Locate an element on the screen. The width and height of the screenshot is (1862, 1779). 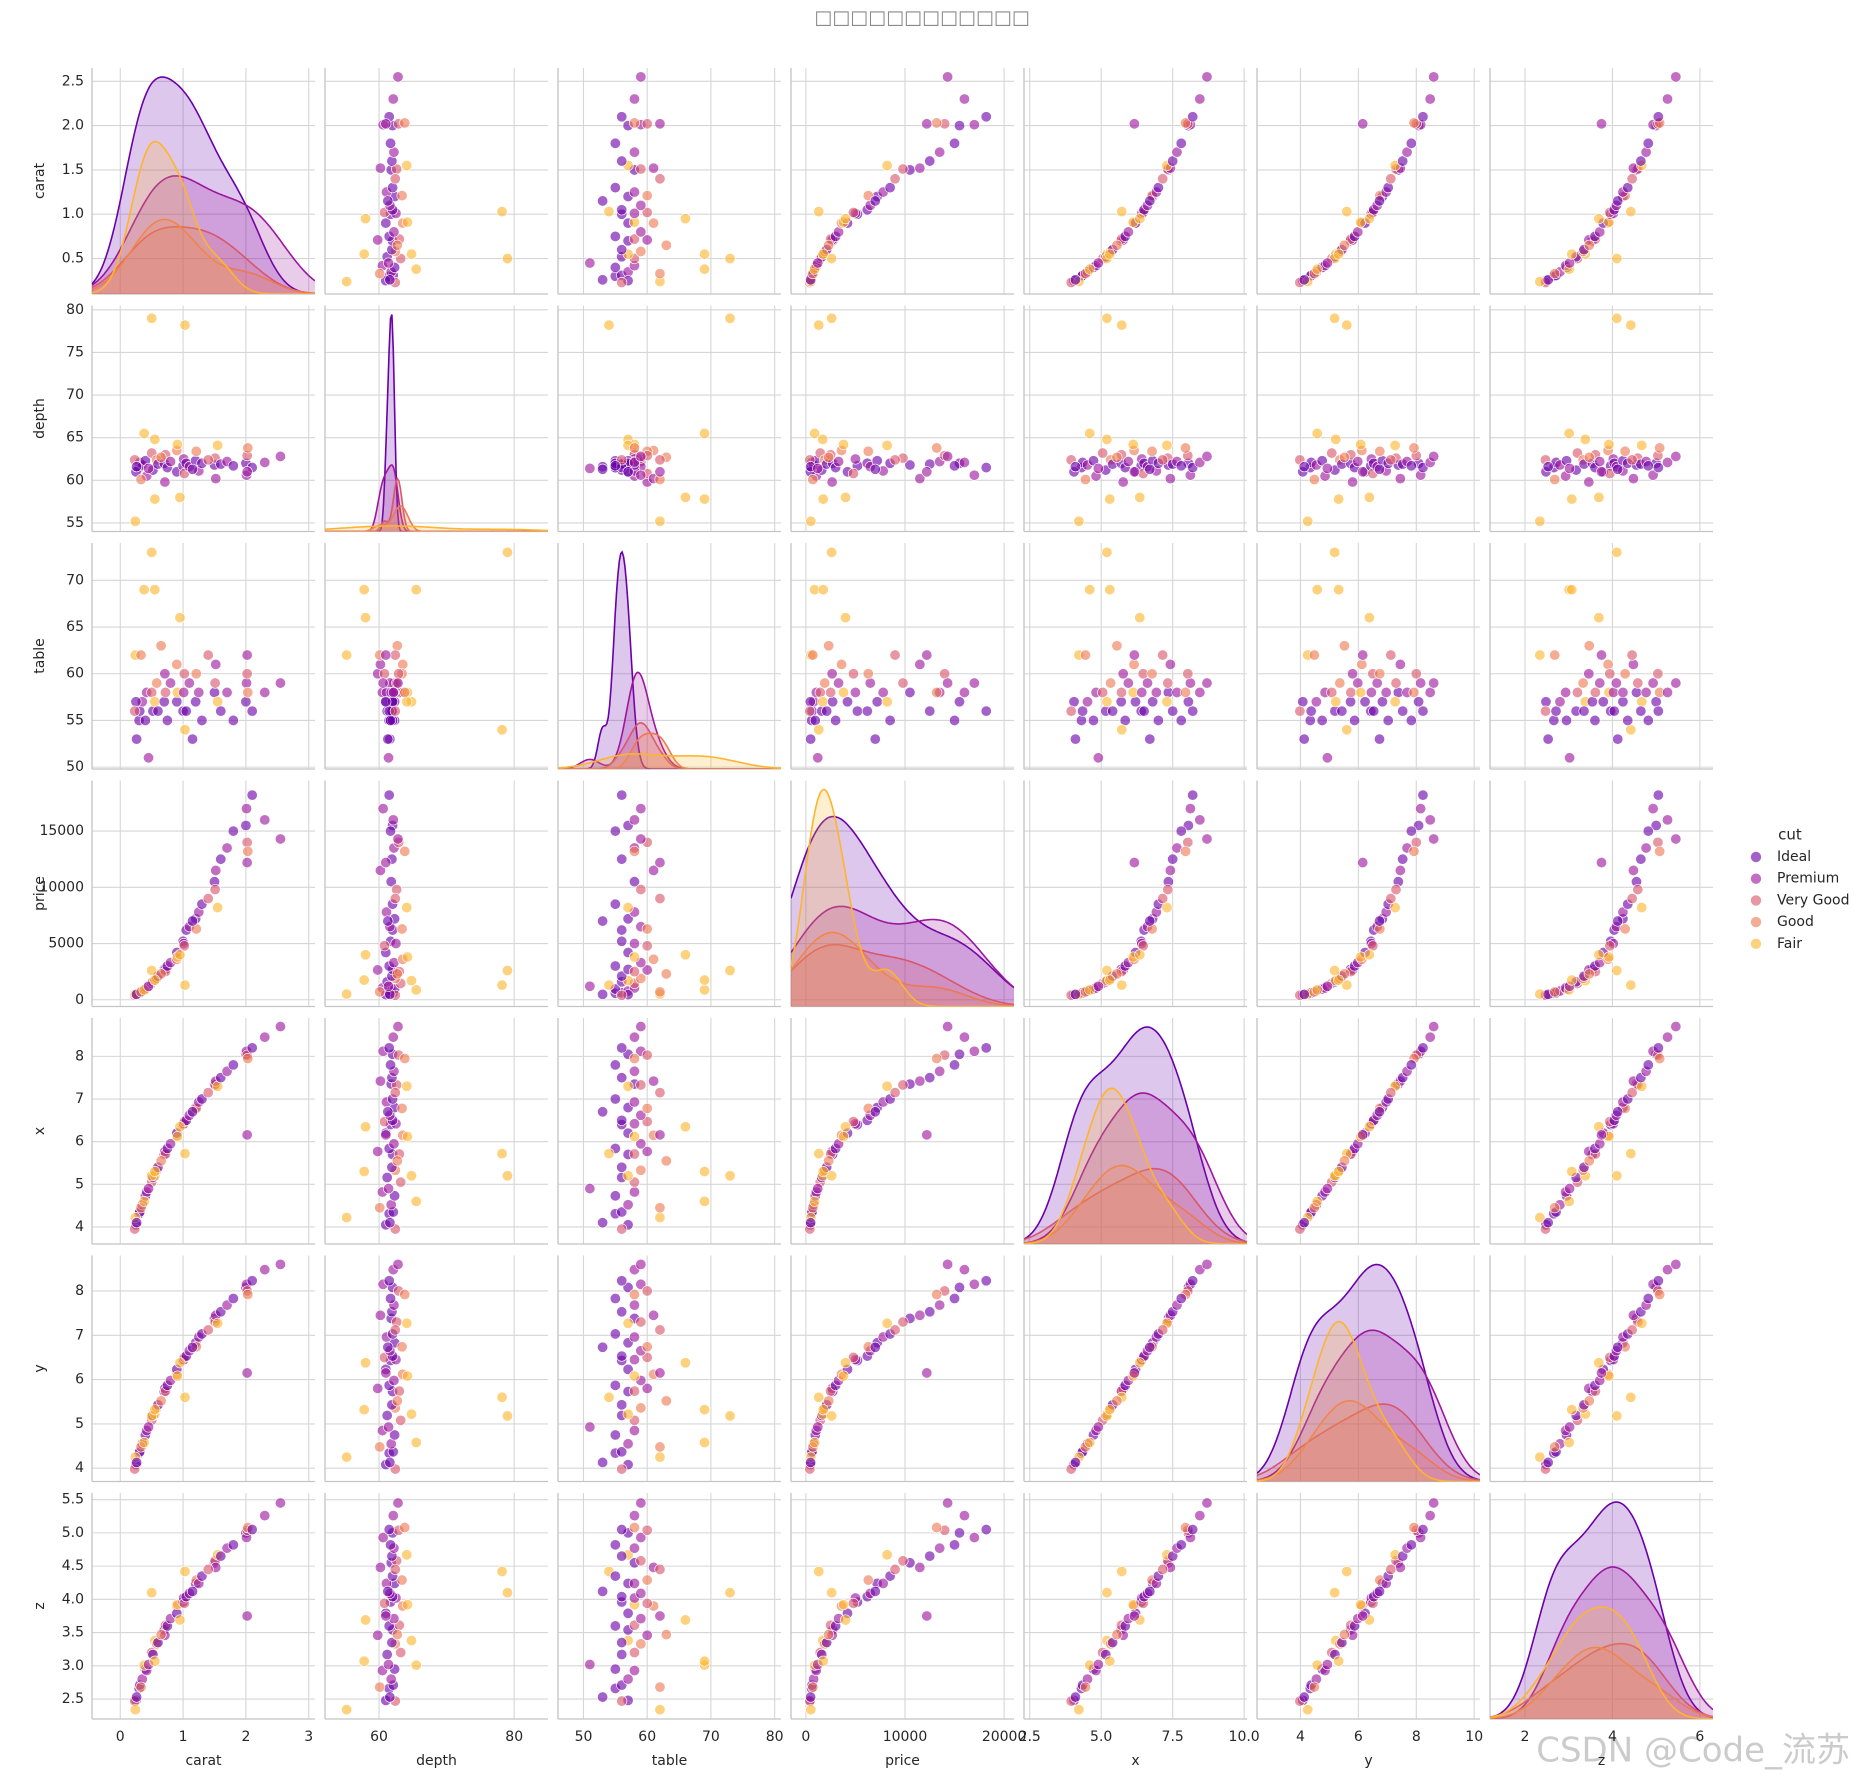
x-tick-label: 7.5 is located at coordinates (1173, 1737).